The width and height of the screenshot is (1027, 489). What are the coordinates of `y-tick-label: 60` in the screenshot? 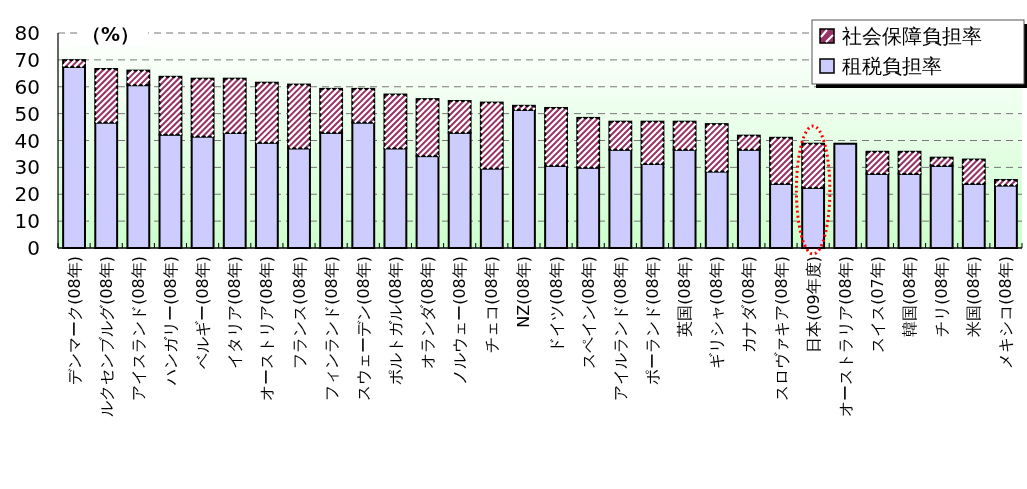 It's located at (27, 86).